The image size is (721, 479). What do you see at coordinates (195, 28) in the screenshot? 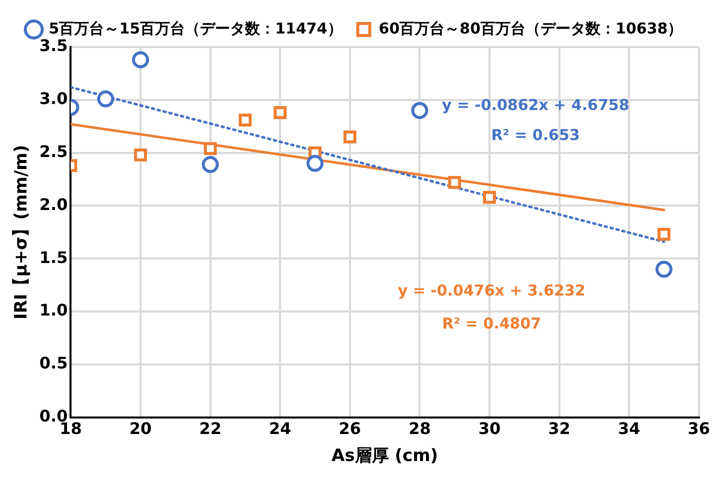
I see `legend-label: 5百万台～15百万台（データ数：11474）` at bounding box center [195, 28].